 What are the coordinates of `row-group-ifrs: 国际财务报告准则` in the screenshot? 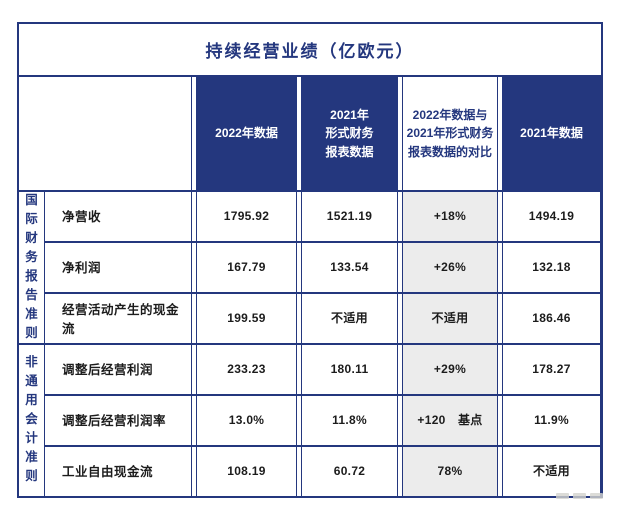 It's located at (32, 266).